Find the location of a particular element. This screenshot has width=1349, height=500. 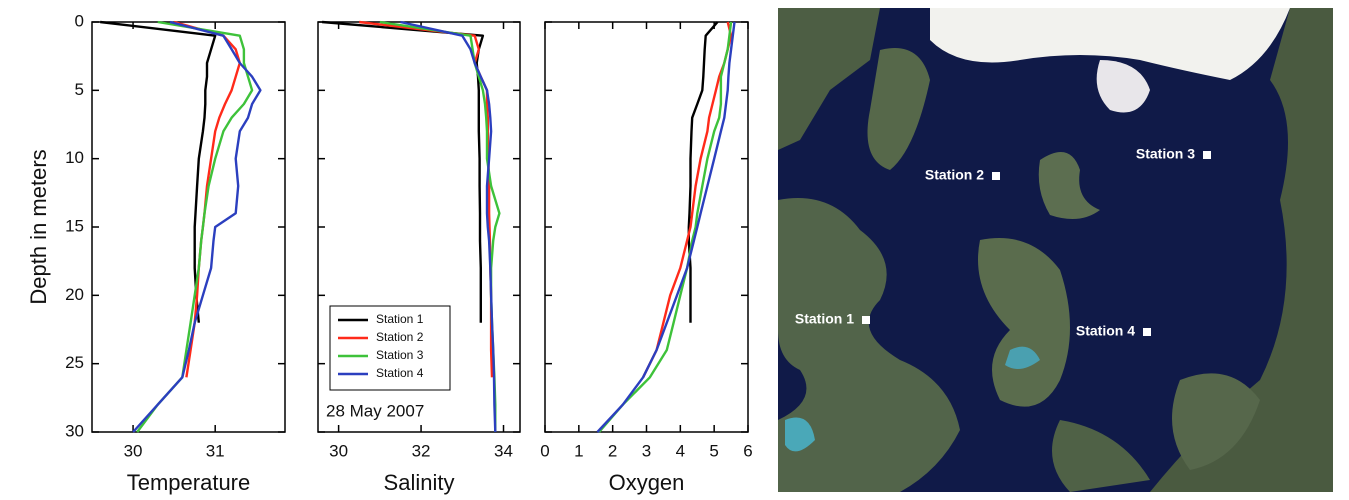

station-label: Station 3 is located at coordinates (1165, 154).